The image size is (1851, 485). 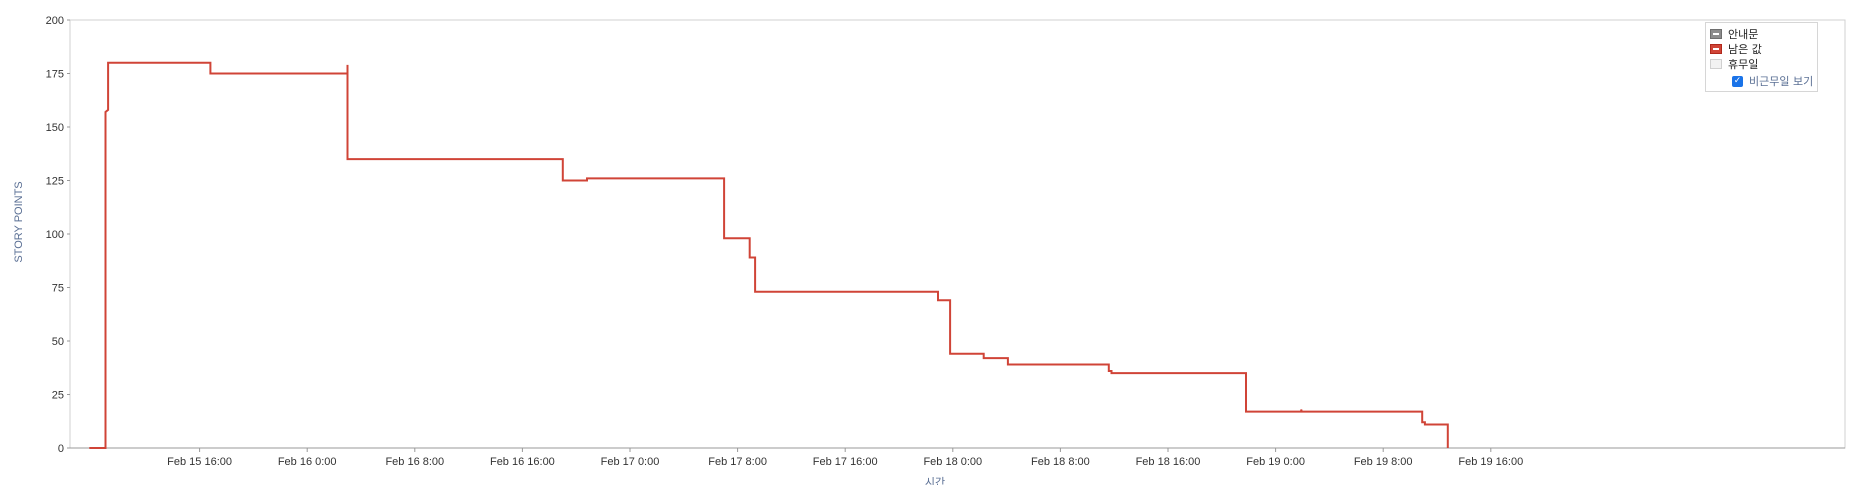 I want to click on legend: 안내문 남은 값 휴무일 ✓ 비근무일 보기, so click(x=1761, y=57).